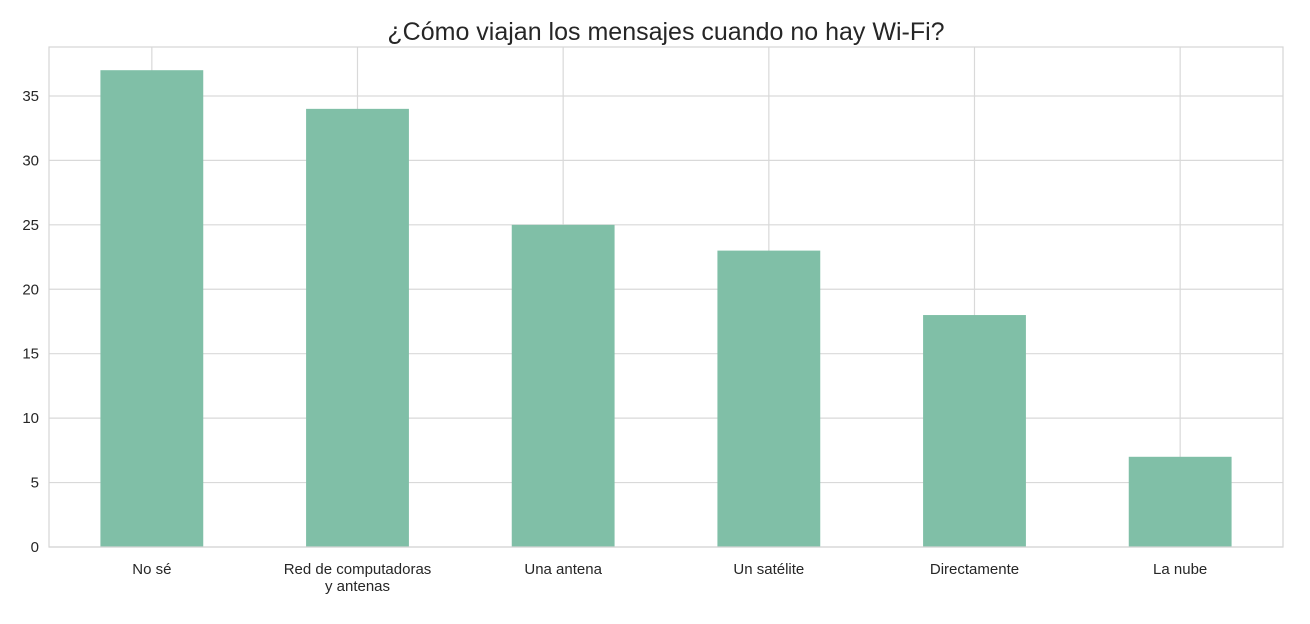 The height and width of the screenshot is (624, 1310). What do you see at coordinates (30, 289) in the screenshot?
I see `y-tick-label: 20` at bounding box center [30, 289].